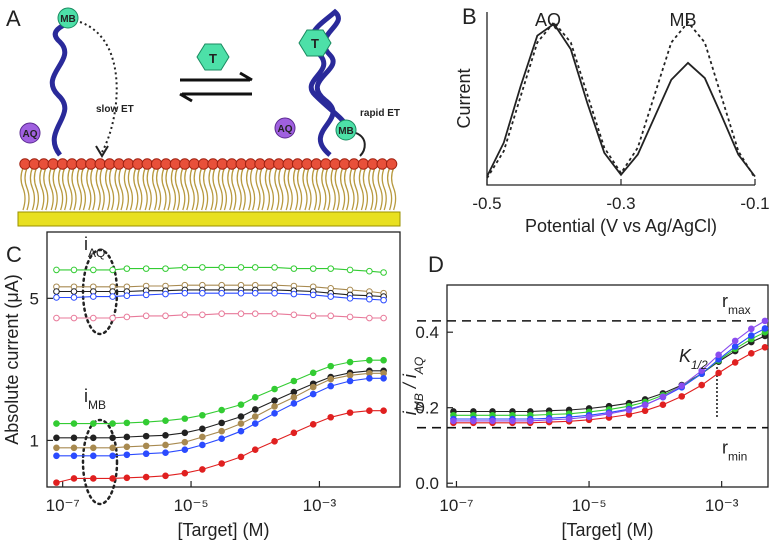 This screenshot has height=548, width=774. I want to click on reference-label-part: r, so click(725, 301).